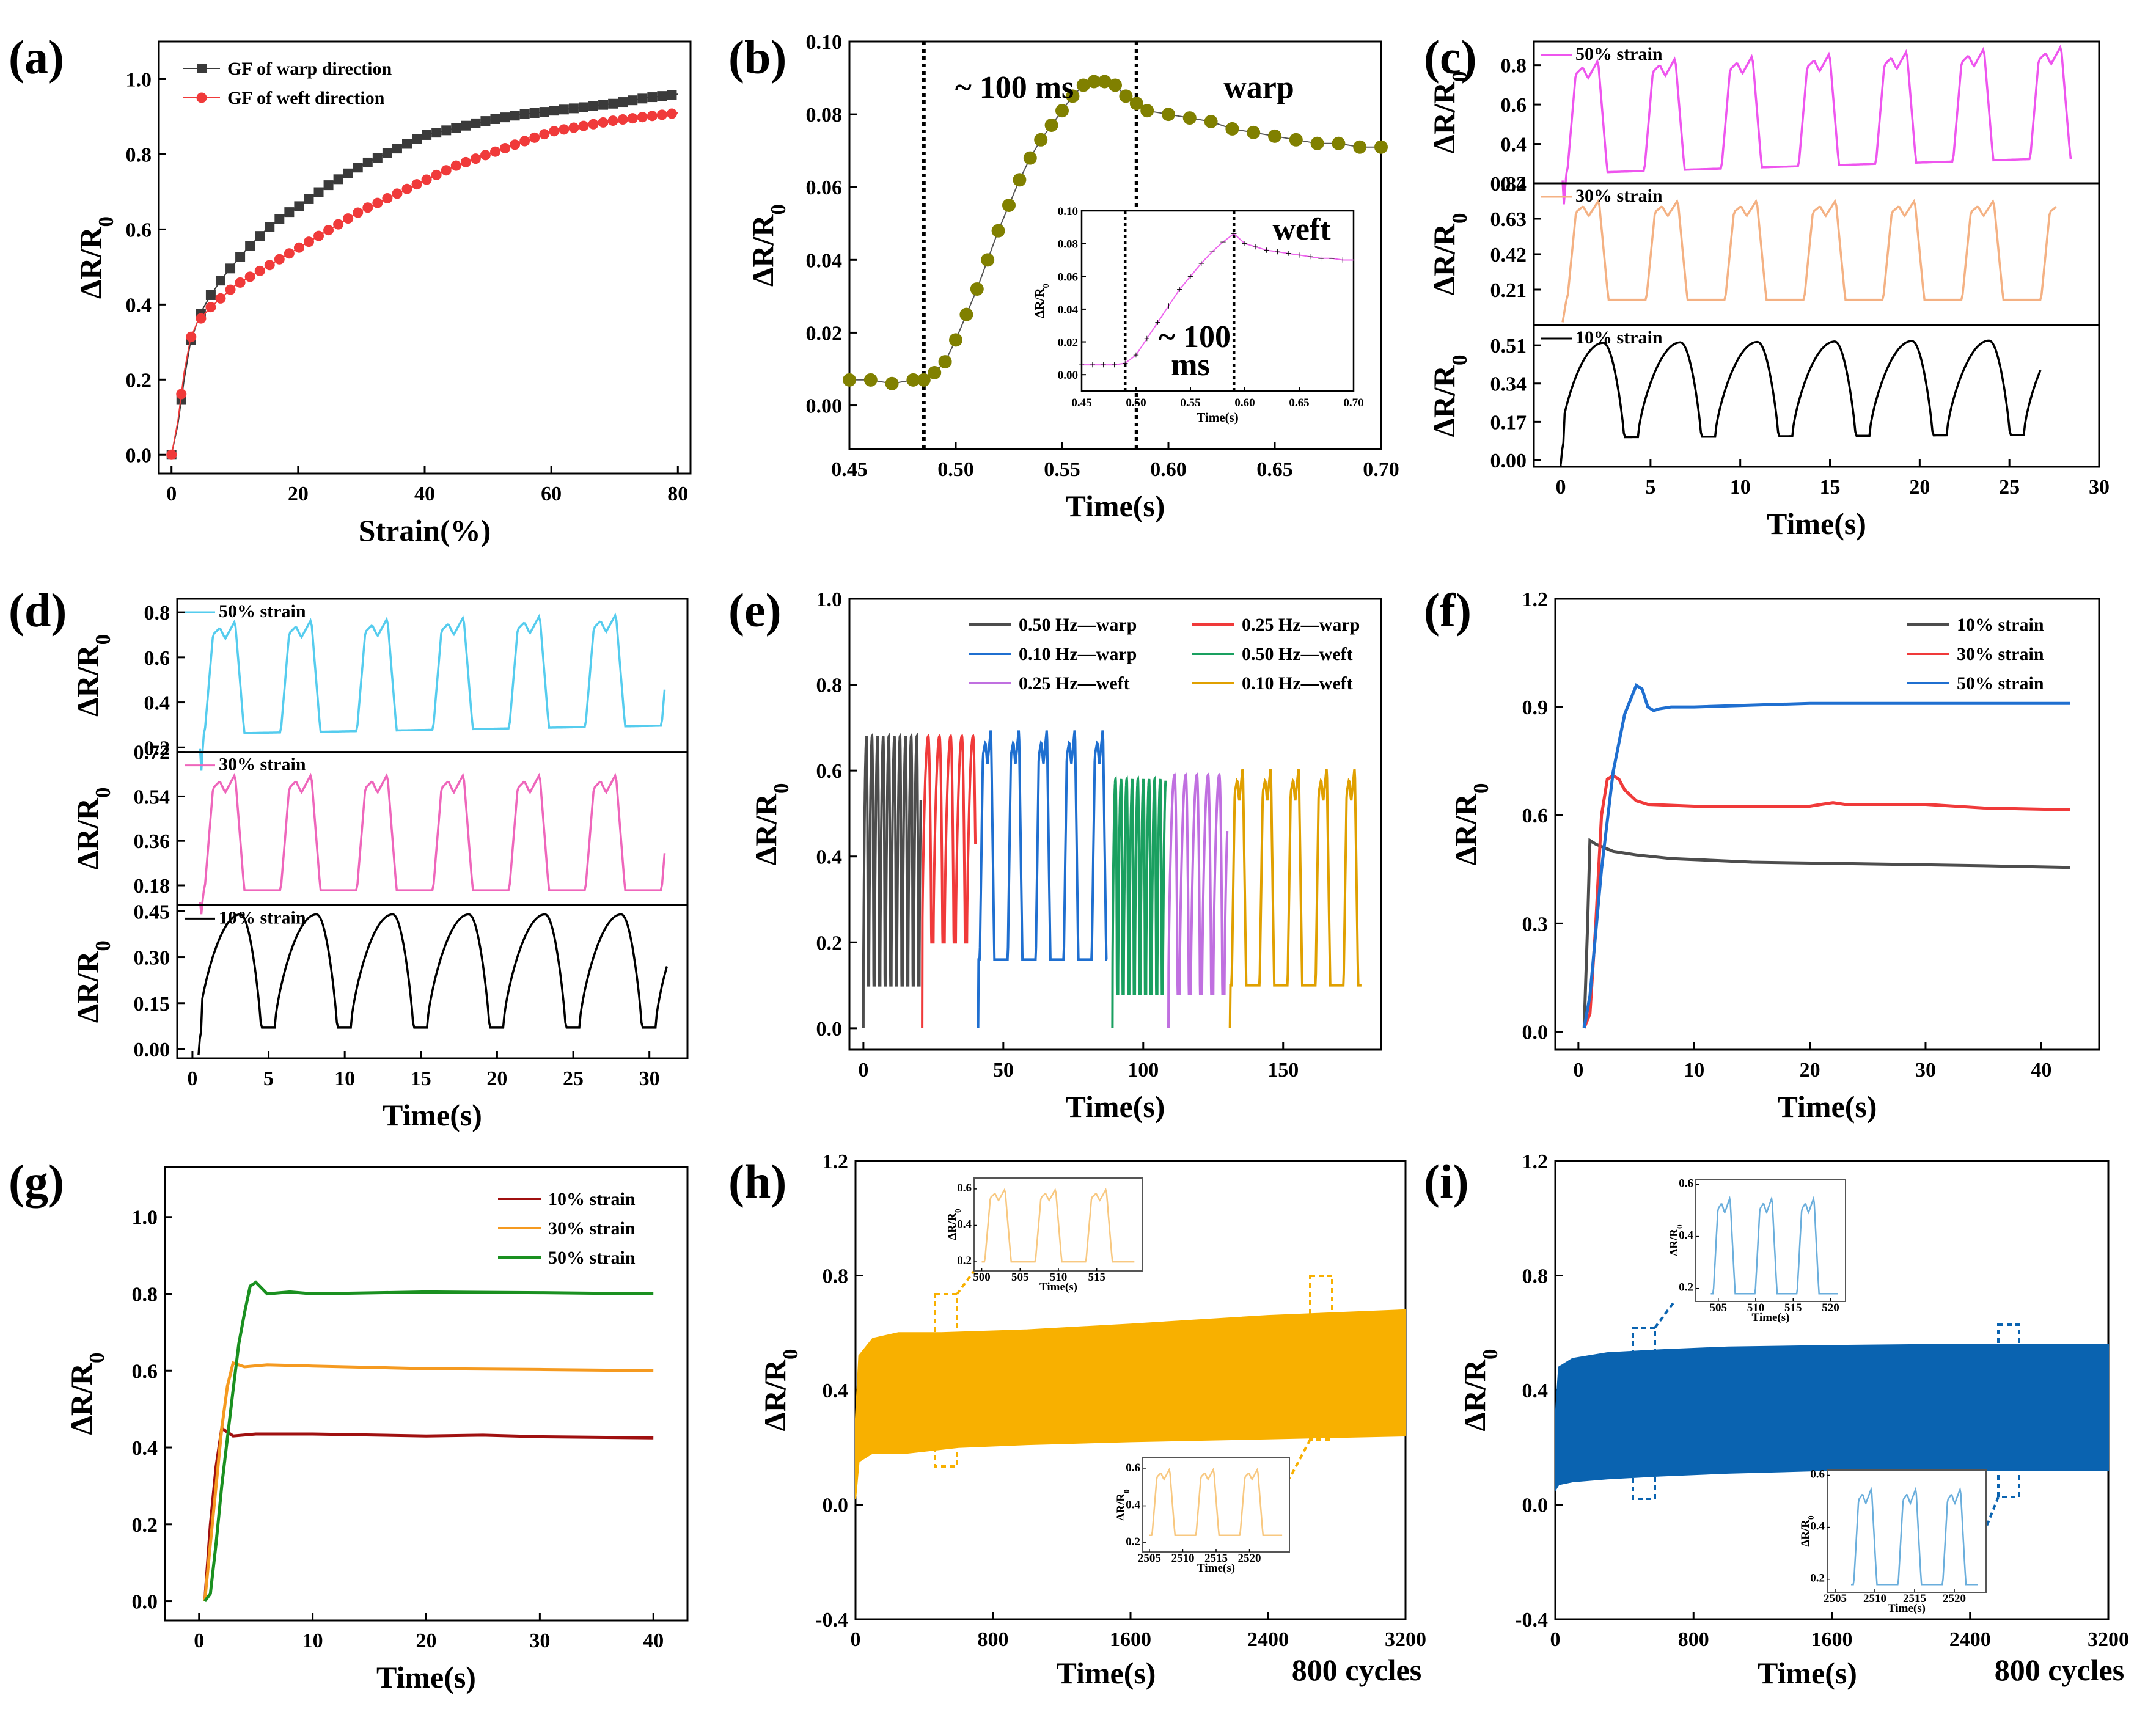 This screenshot has height=1709, width=2156. Describe the element at coordinates (965, 1188) in the screenshot. I see `y-tick-label: 0.6` at that location.